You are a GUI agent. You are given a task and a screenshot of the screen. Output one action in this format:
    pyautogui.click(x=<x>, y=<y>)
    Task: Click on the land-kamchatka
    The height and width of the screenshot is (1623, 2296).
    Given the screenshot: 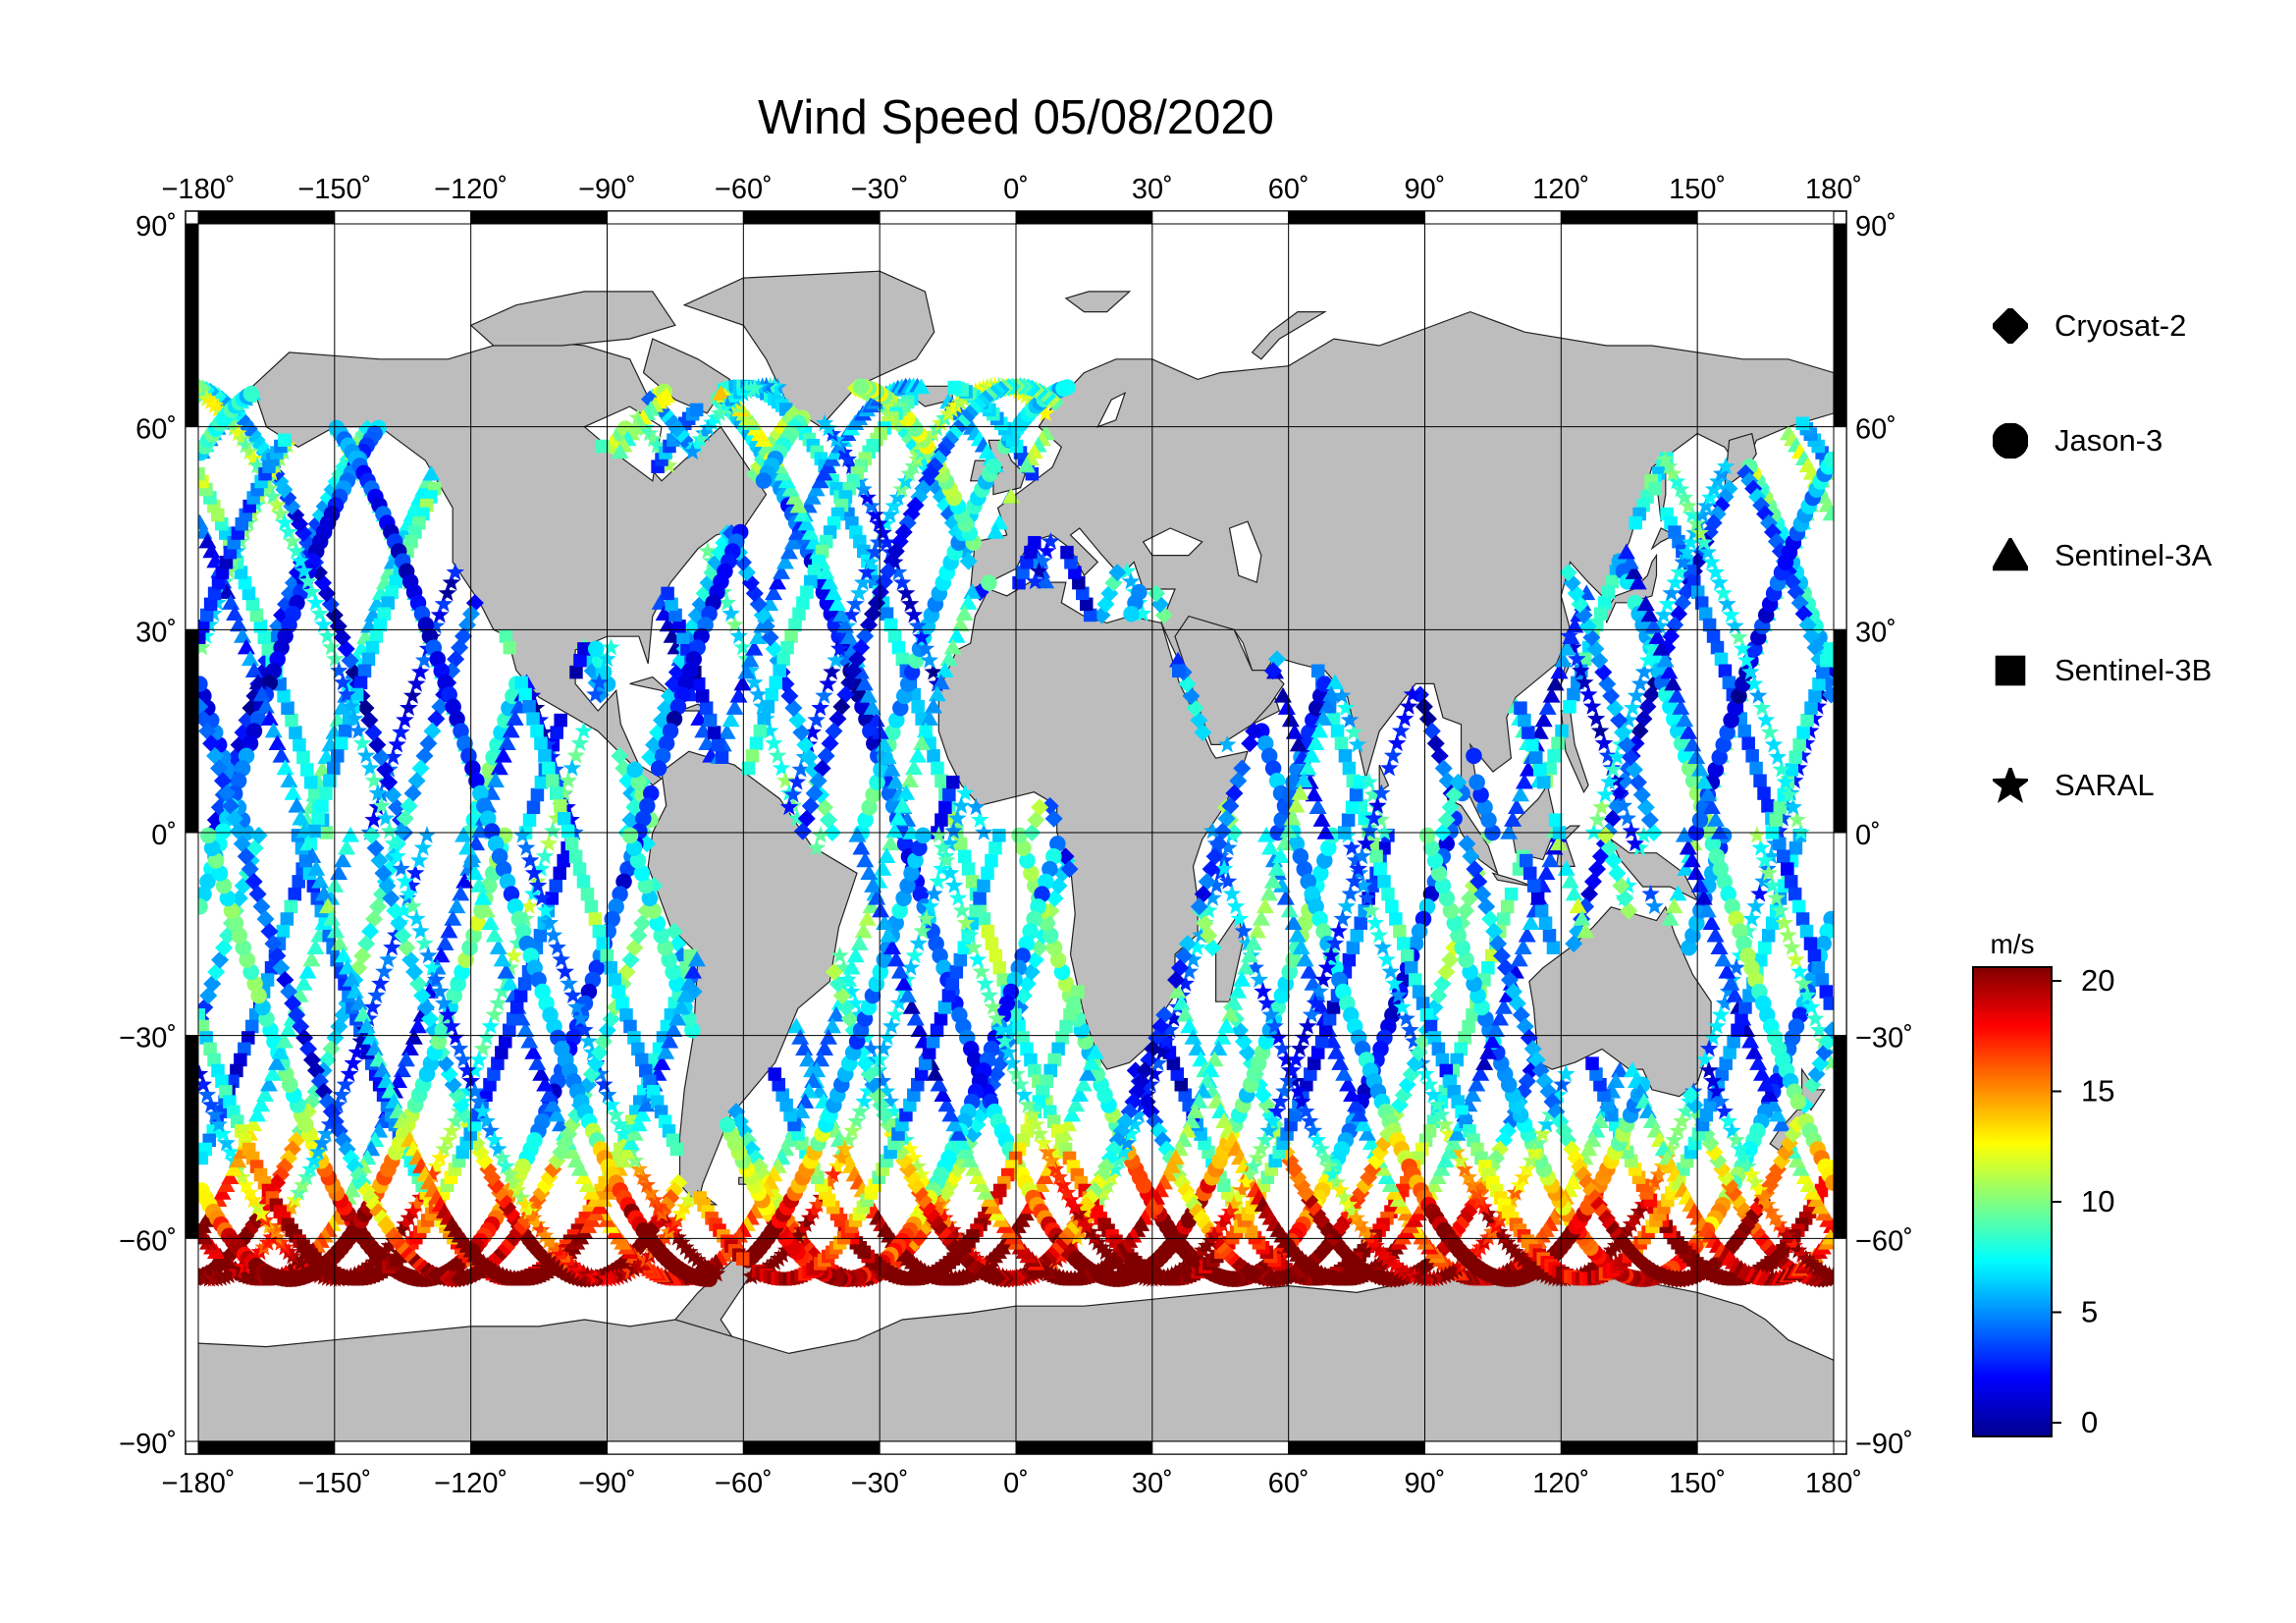 What is the action you would take?
    pyautogui.click(x=1740, y=460)
    